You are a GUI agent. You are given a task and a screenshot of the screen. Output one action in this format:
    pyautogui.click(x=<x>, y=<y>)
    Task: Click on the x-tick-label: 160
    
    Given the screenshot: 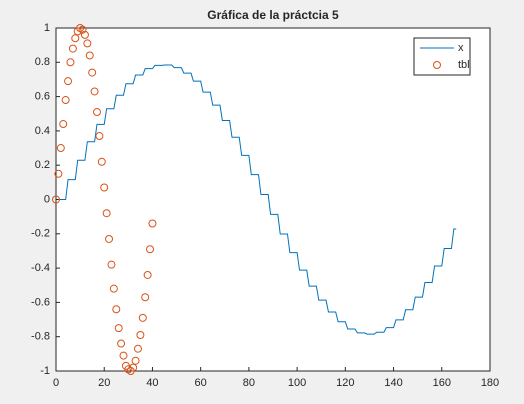 What is the action you would take?
    pyautogui.click(x=442, y=383)
    